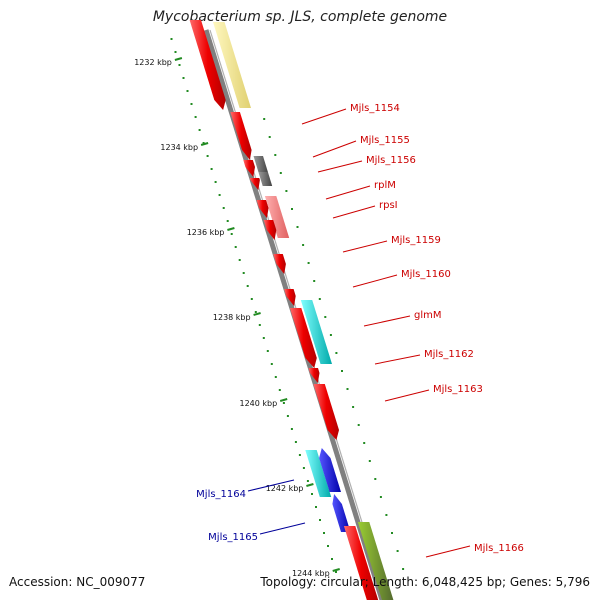 This screenshot has width=600, height=600. I want to click on gene-label: glmM, so click(428, 315).